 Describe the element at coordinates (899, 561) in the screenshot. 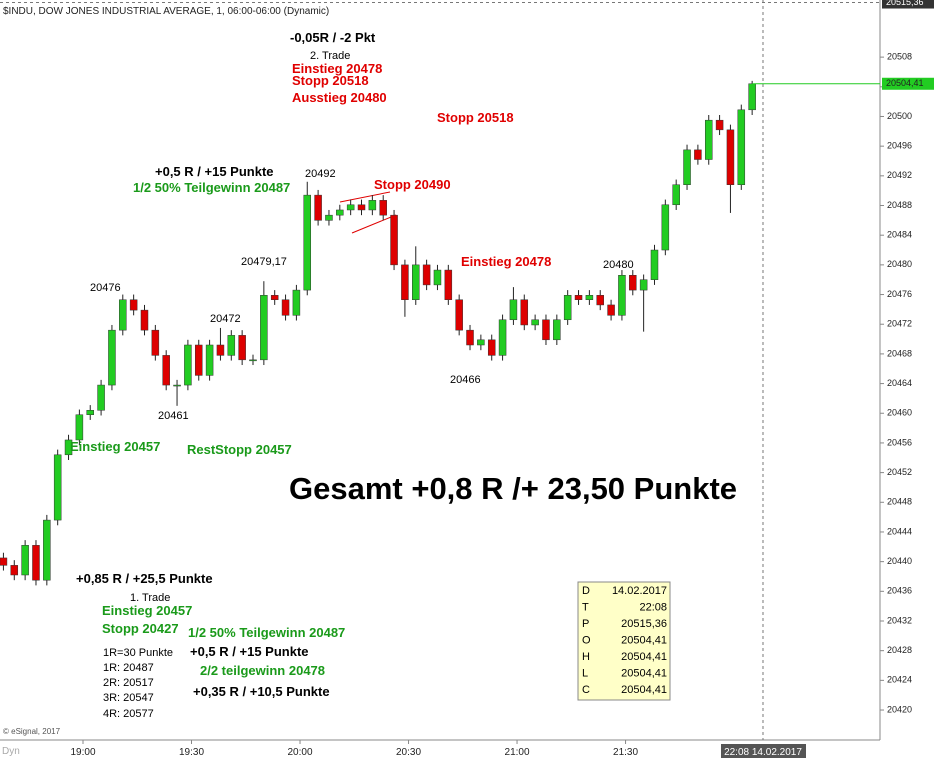

I see `y-tick-label: 20440` at that location.